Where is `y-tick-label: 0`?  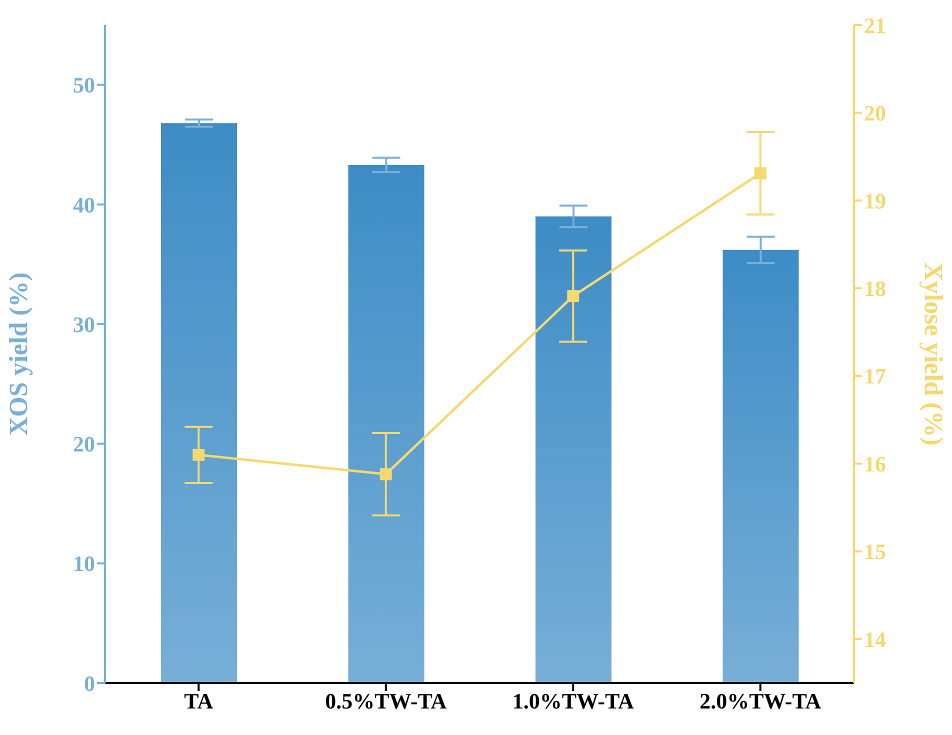 y-tick-label: 0 is located at coordinates (89, 683).